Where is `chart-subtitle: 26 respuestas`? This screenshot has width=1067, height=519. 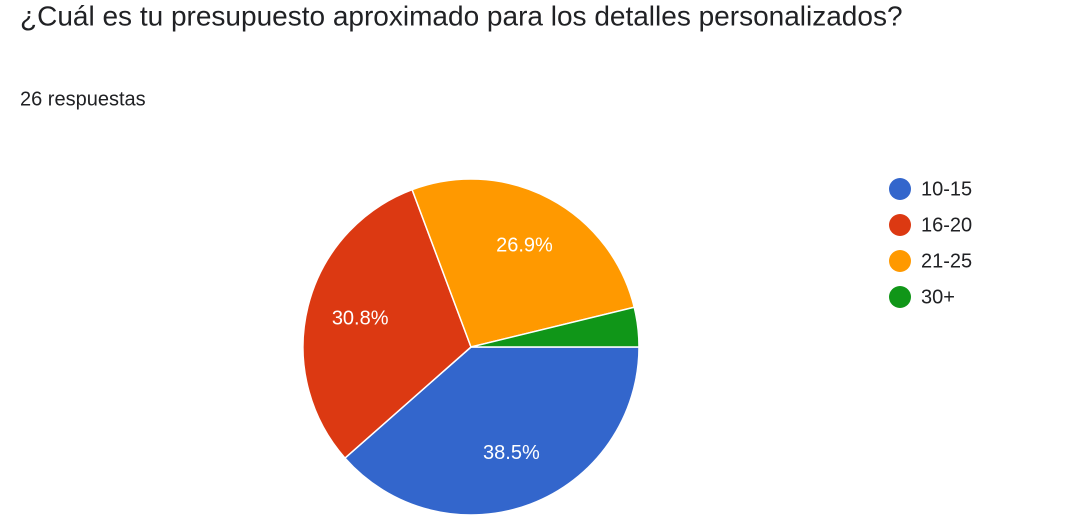
chart-subtitle: 26 respuestas is located at coordinates (83, 99).